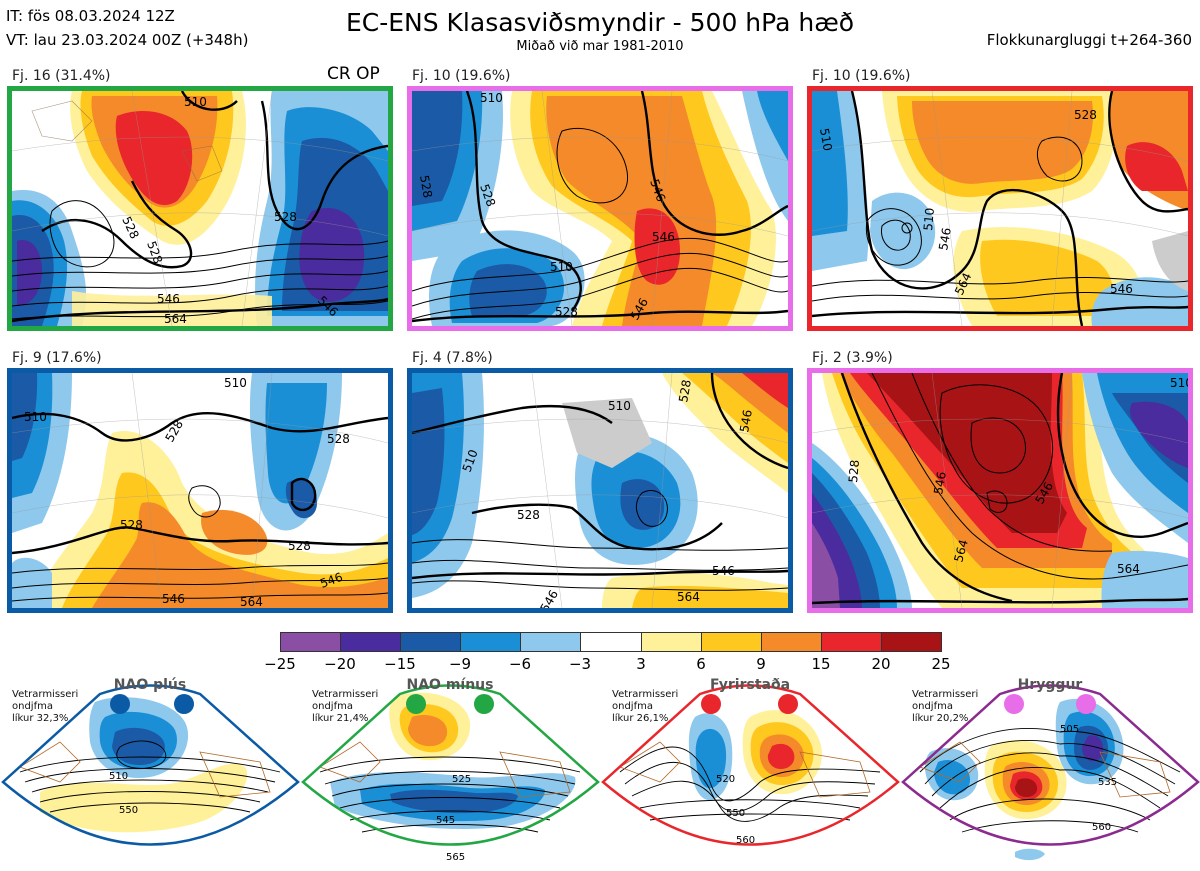 The height and width of the screenshot is (871, 1200). Describe the element at coordinates (1089, 40) in the screenshot. I see `classification-window-label: Flokkunargluggi t+264-360` at that location.